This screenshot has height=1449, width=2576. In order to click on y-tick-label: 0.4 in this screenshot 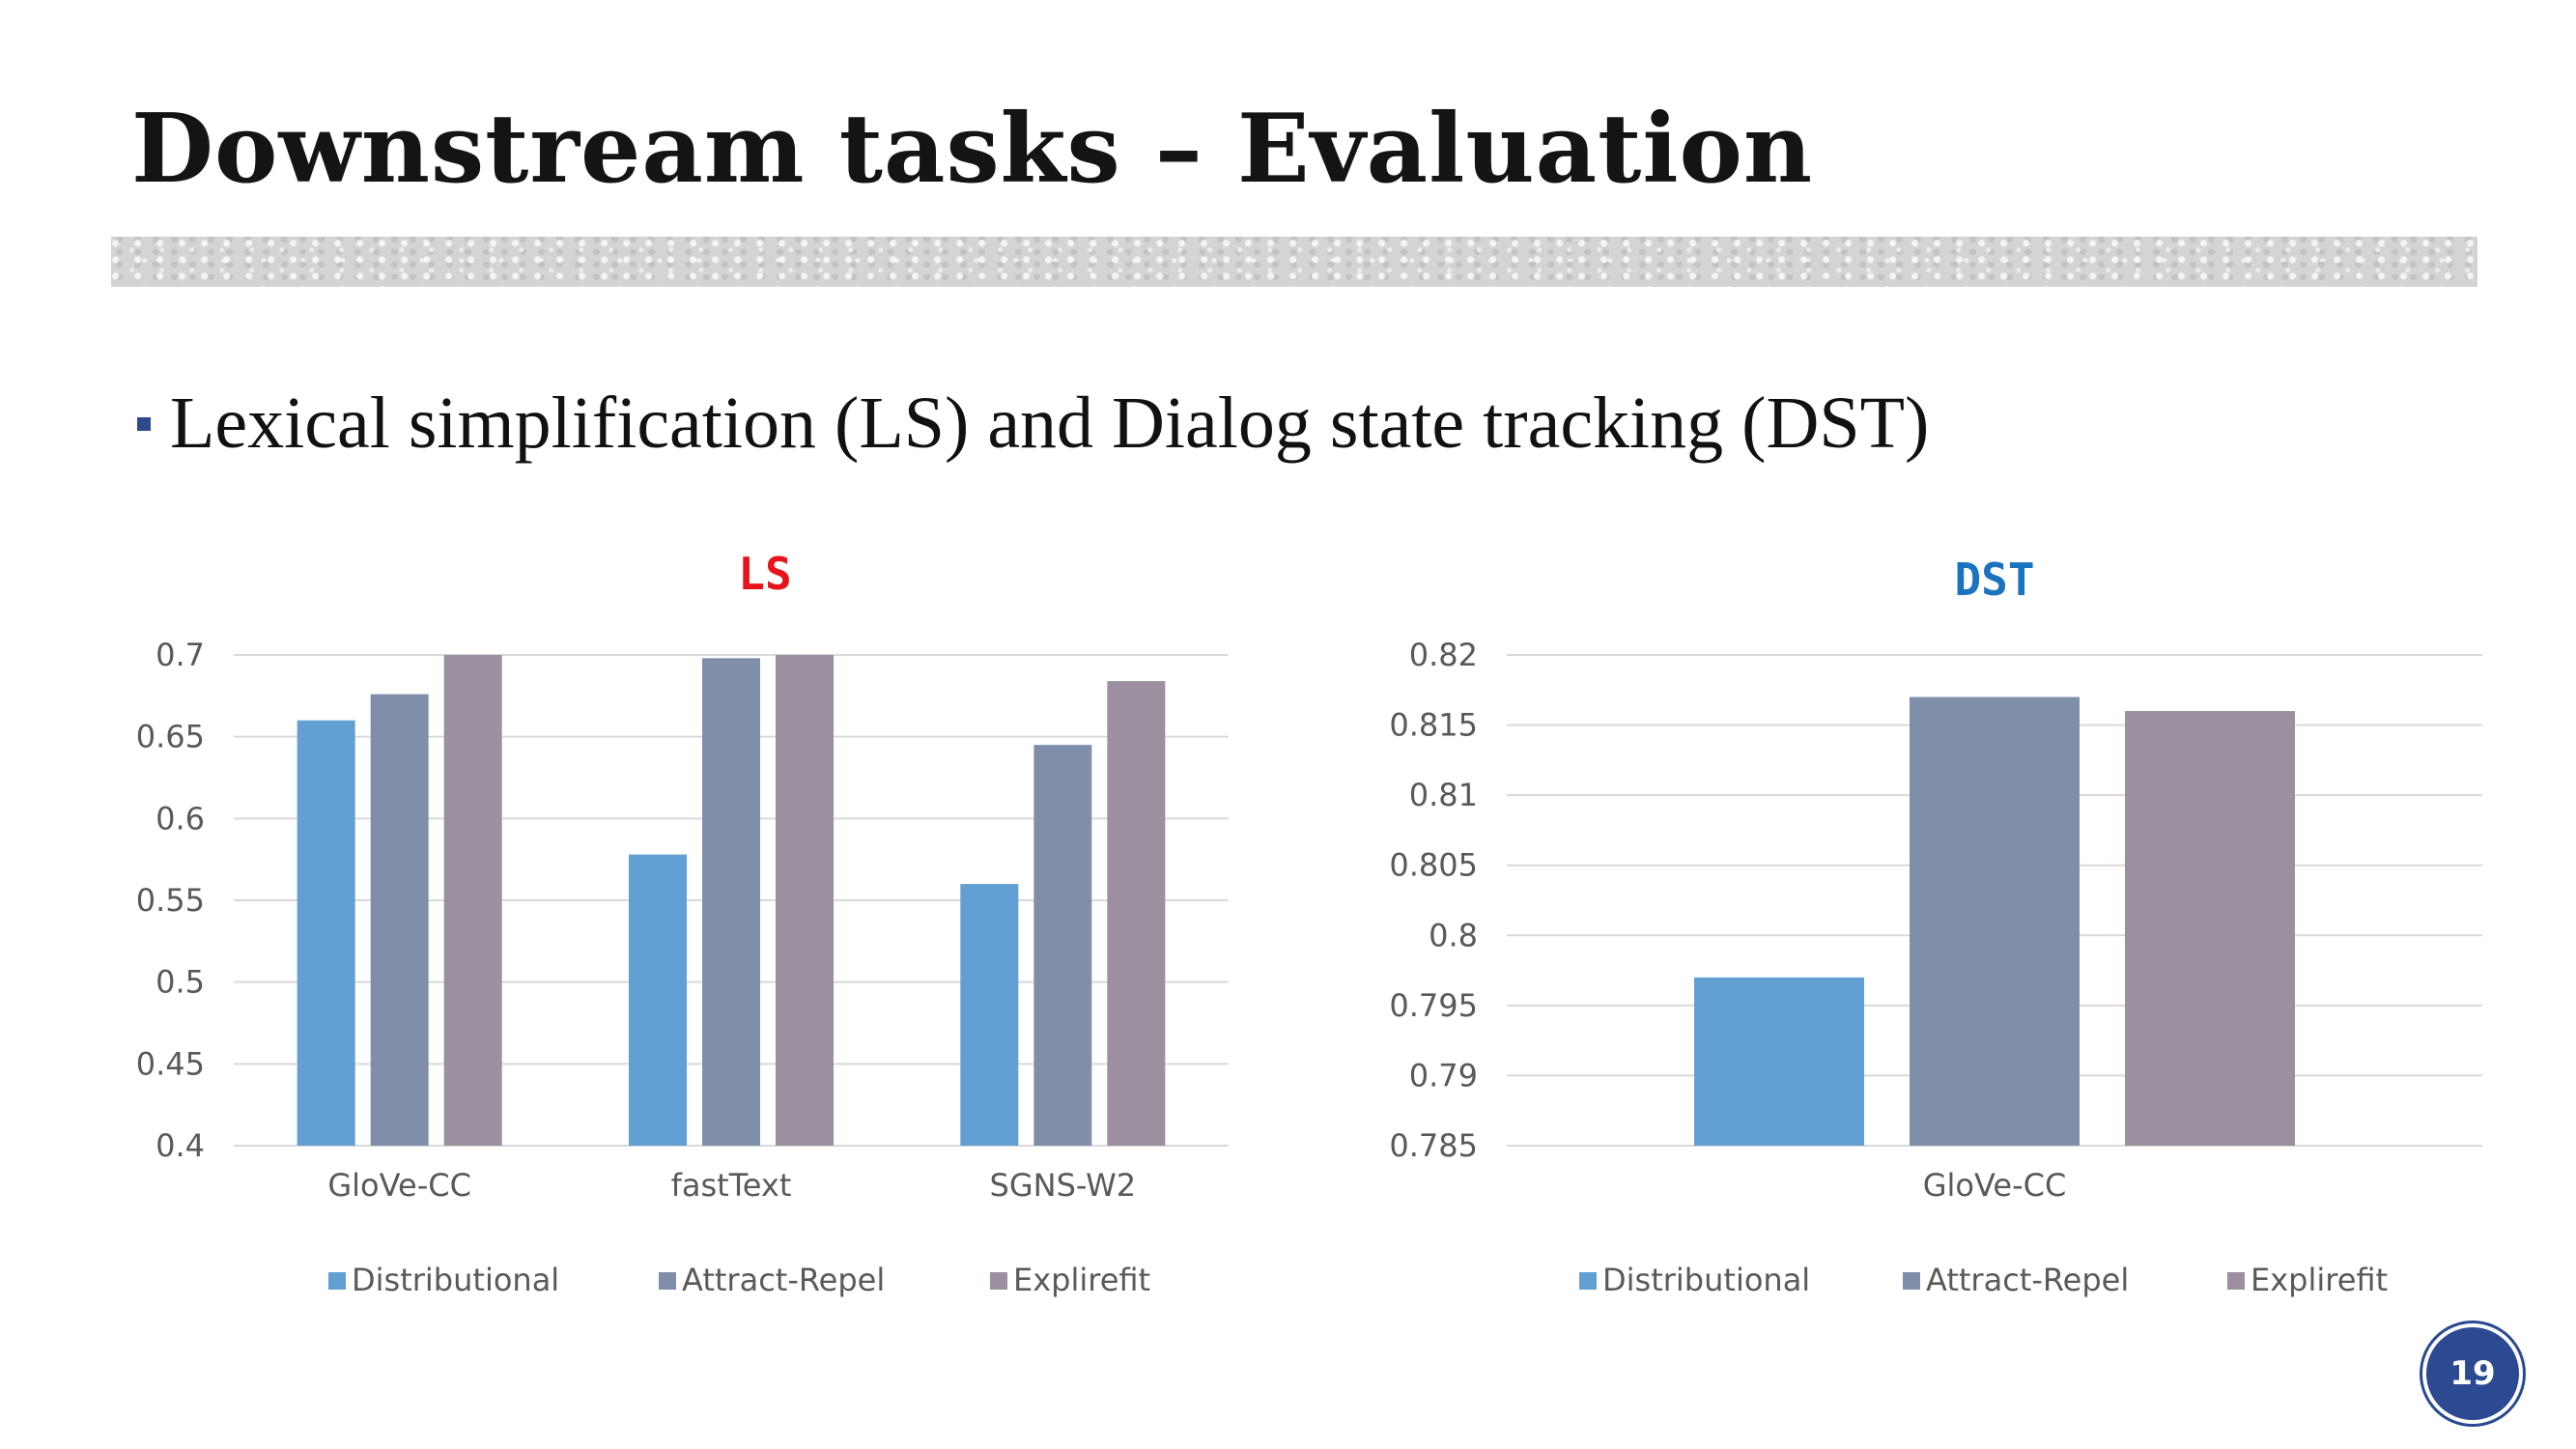, I will do `click(180, 1145)`.